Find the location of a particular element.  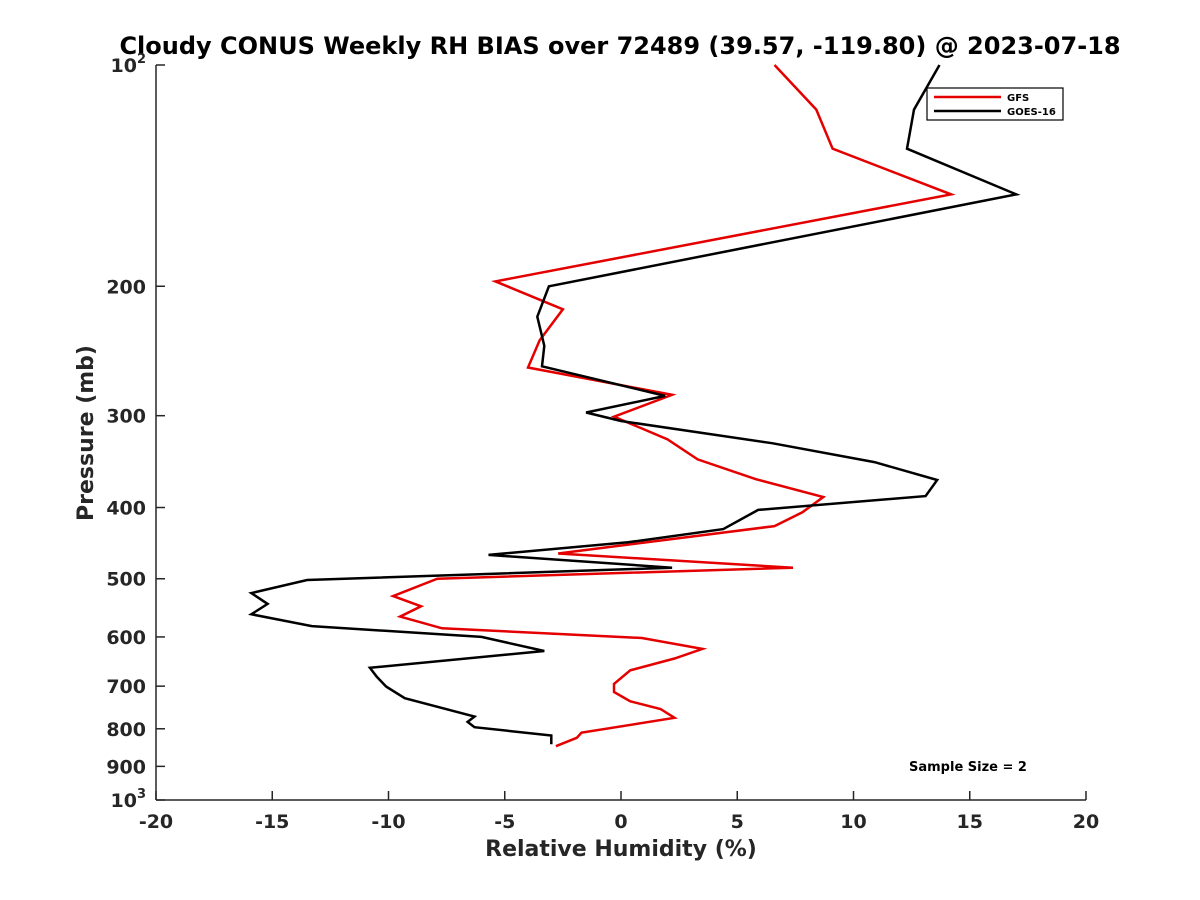

y-tick-label: 900 is located at coordinates (126, 767).